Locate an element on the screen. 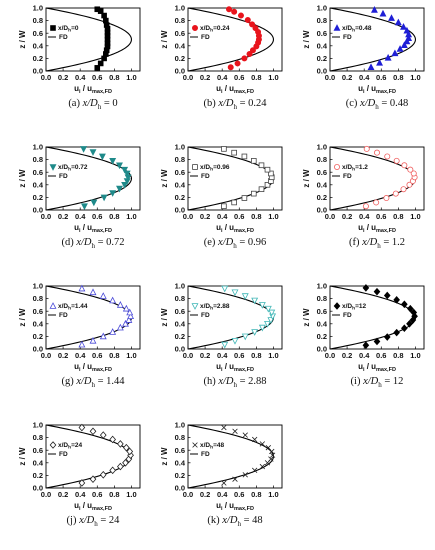 The height and width of the screenshot is (550, 435). y-tick-label: 1.0 is located at coordinates (322, 147).